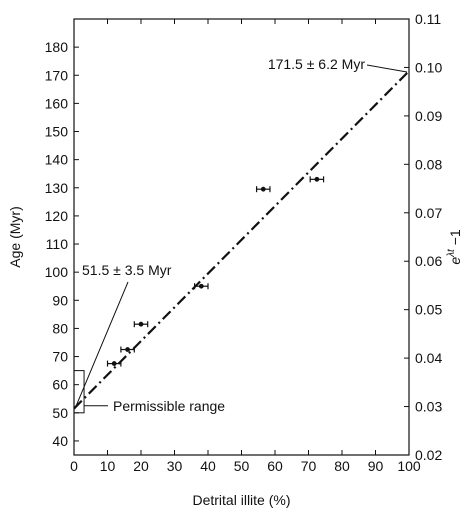 This screenshot has width=473, height=511. I want to click on y-tick-label: 180, so click(57, 47).